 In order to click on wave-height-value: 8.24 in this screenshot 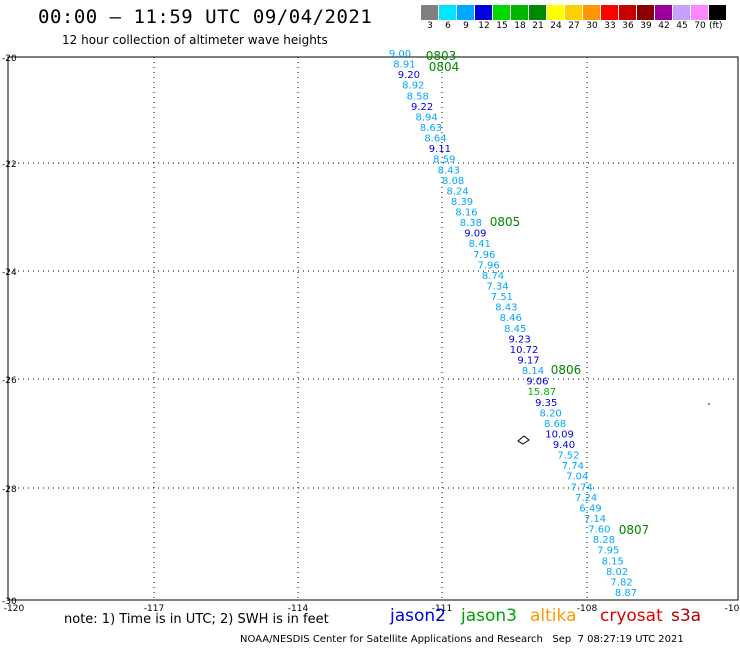, I will do `click(457, 191)`.